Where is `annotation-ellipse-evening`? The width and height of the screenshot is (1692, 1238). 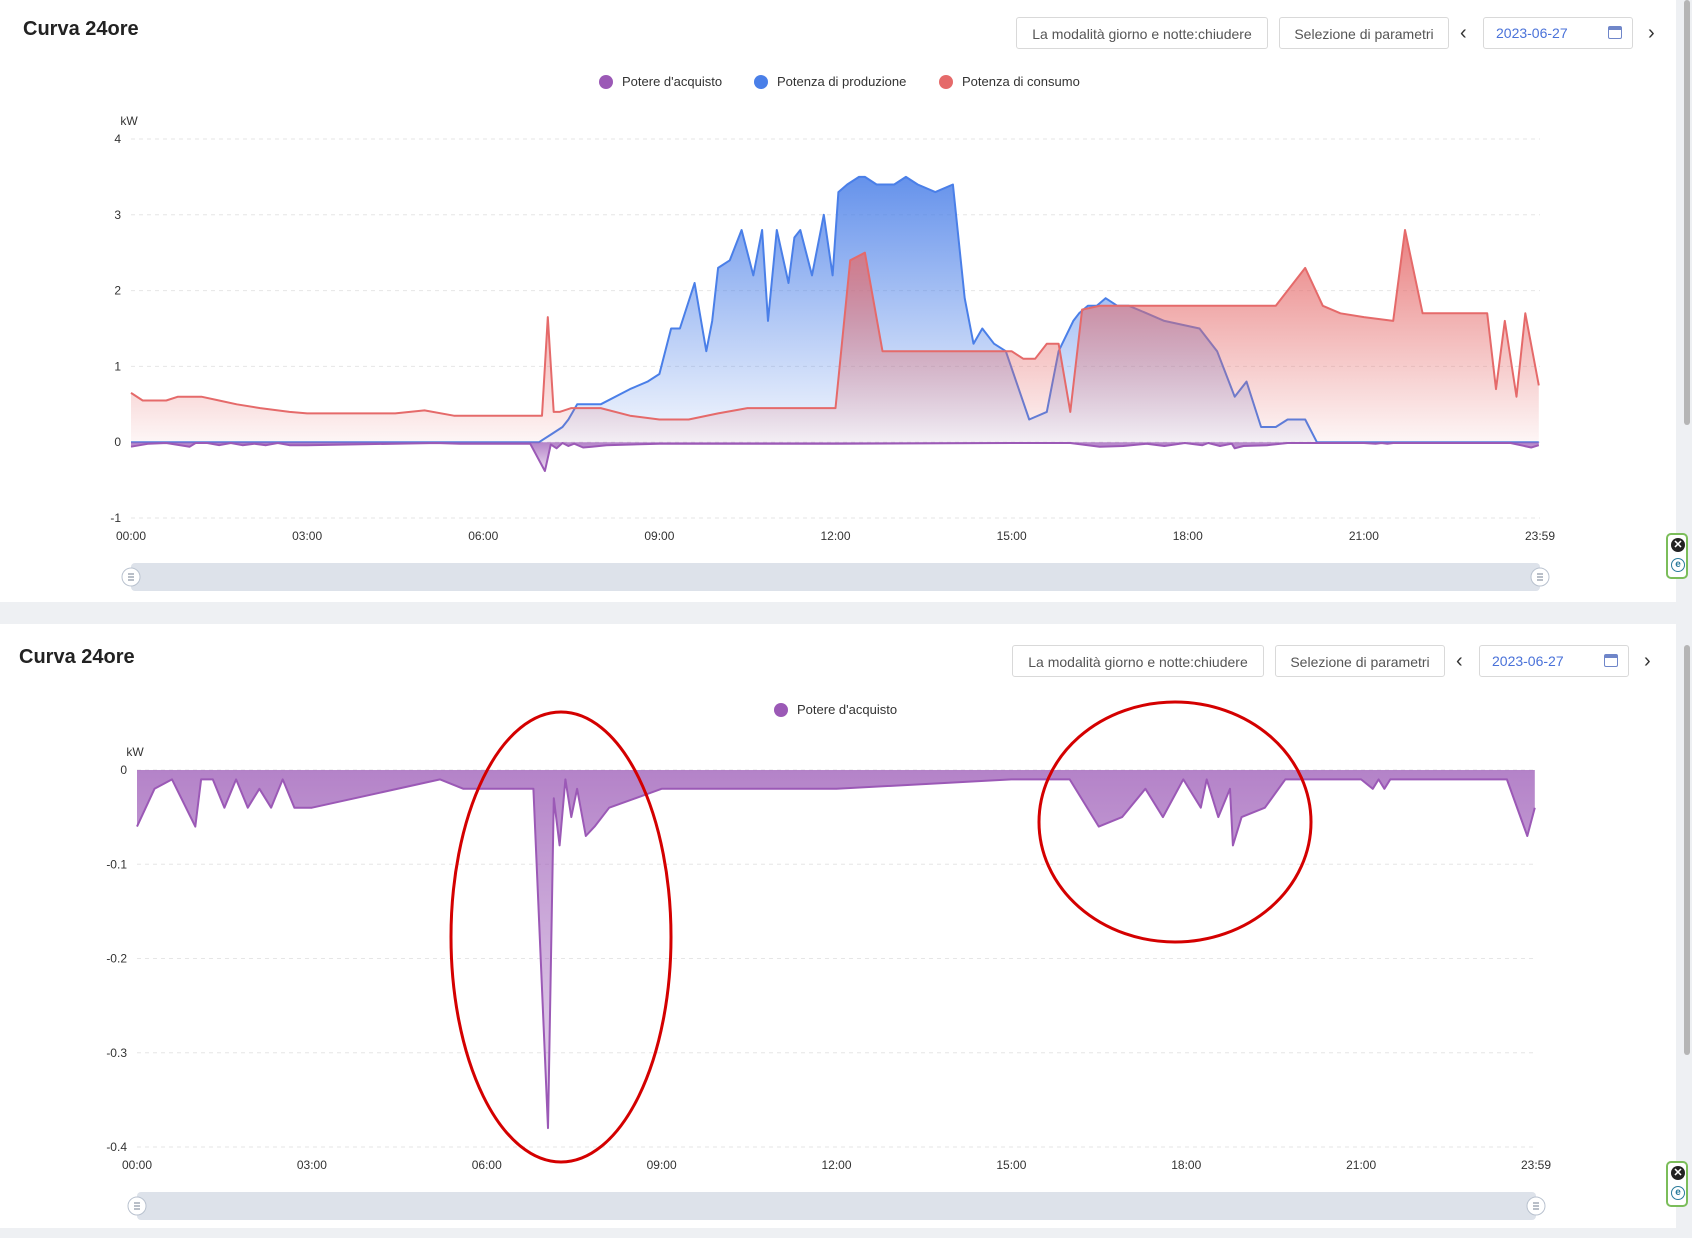 annotation-ellipse-evening is located at coordinates (1175, 822).